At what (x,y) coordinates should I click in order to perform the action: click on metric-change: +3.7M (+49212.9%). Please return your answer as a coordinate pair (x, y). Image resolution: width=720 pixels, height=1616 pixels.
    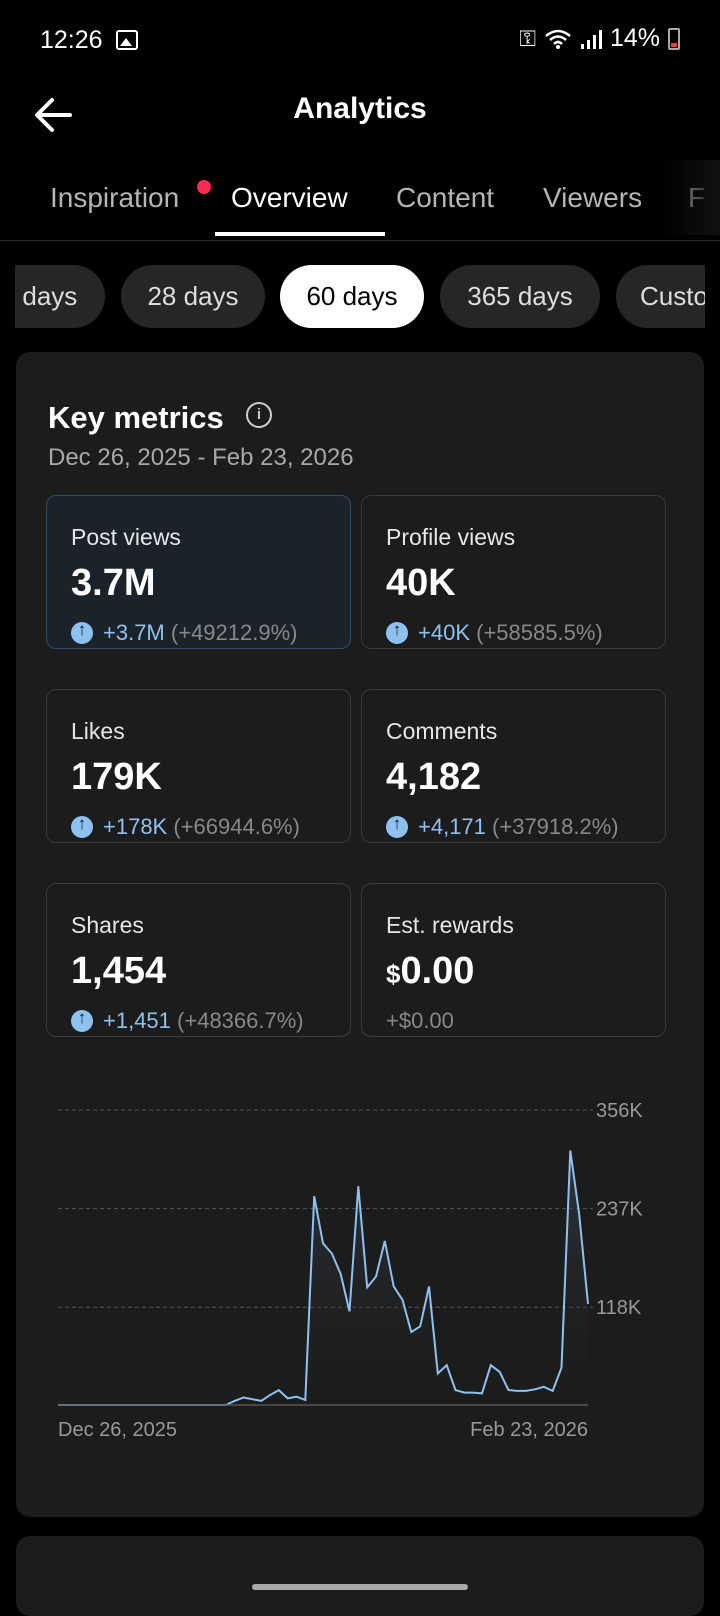
    Looking at the image, I should click on (184, 633).